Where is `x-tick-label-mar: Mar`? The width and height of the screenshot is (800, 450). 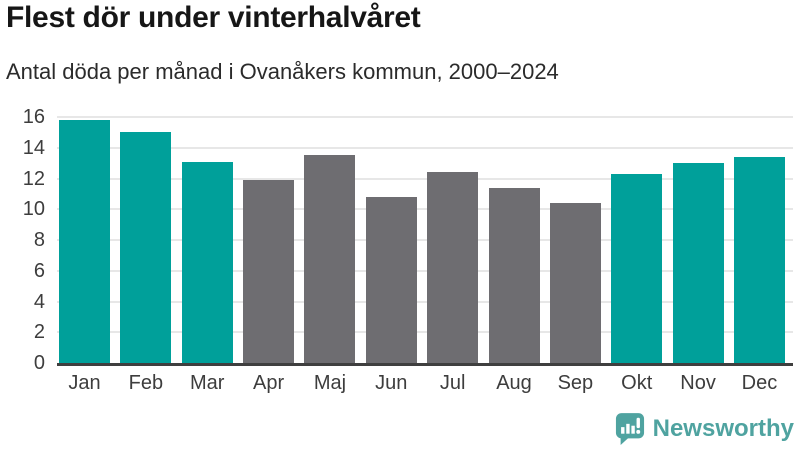
x-tick-label-mar: Mar is located at coordinates (207, 383).